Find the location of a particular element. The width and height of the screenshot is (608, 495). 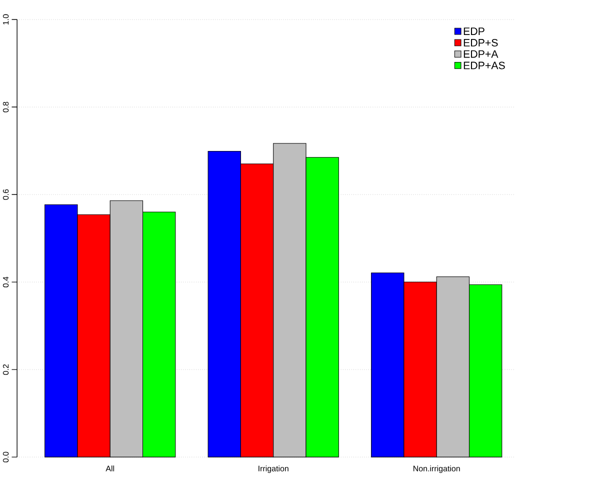

legend-label: EDP is located at coordinates (474, 31).